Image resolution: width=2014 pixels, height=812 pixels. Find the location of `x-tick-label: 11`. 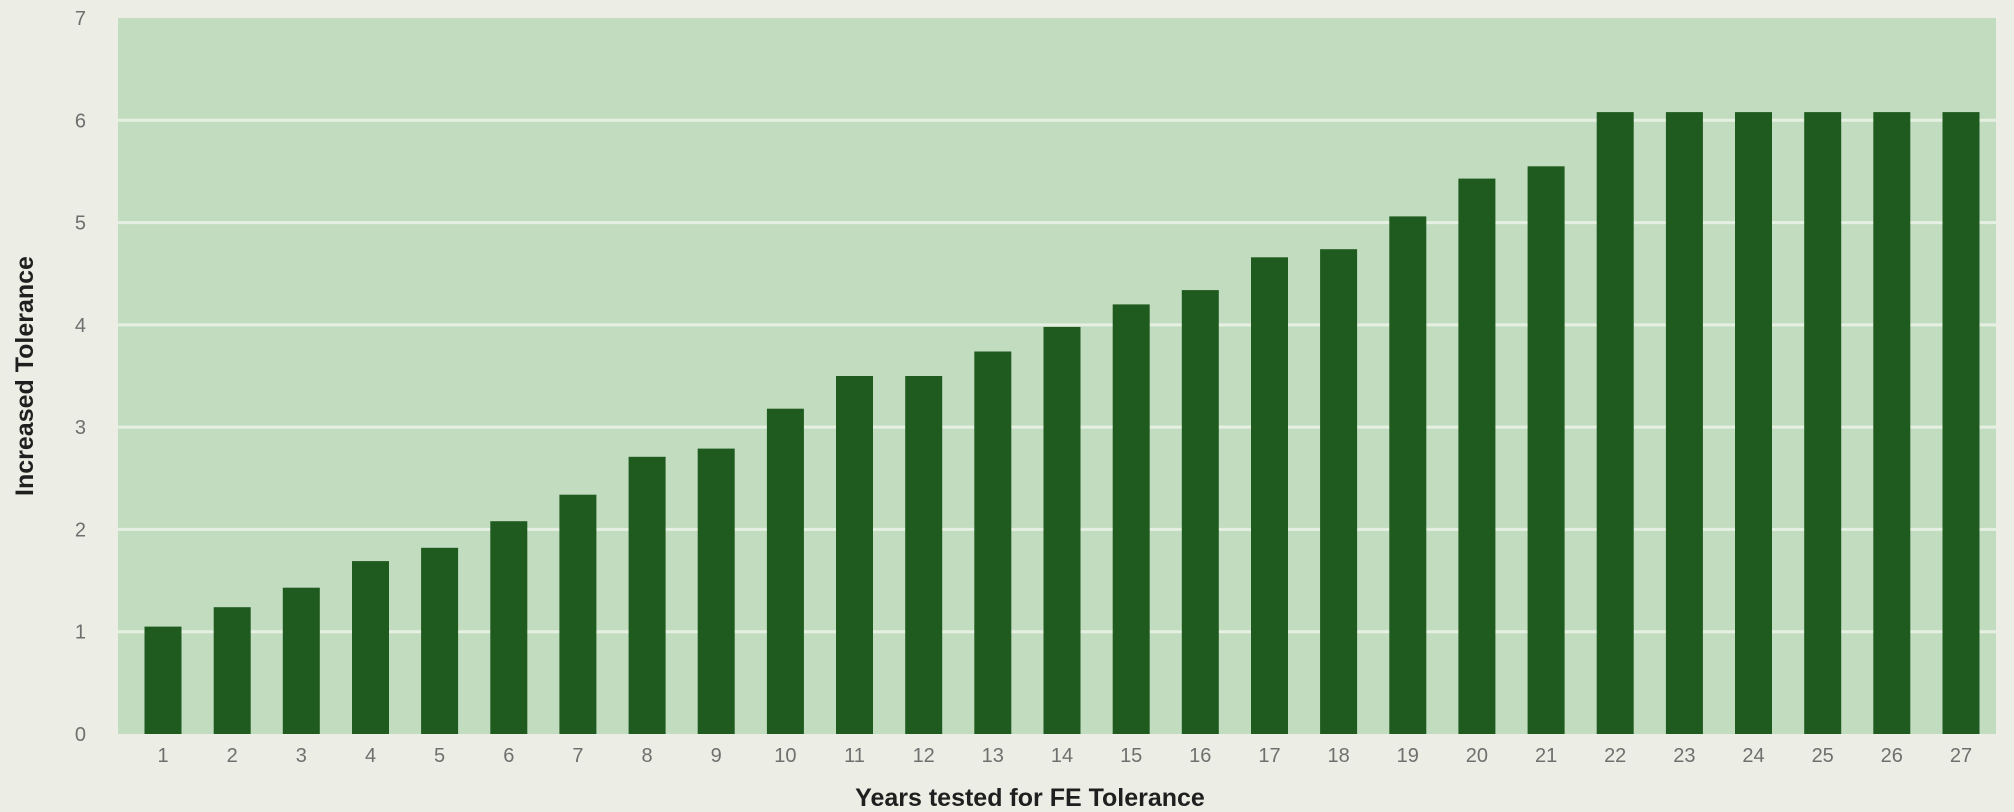

x-tick-label: 11 is located at coordinates (854, 756).